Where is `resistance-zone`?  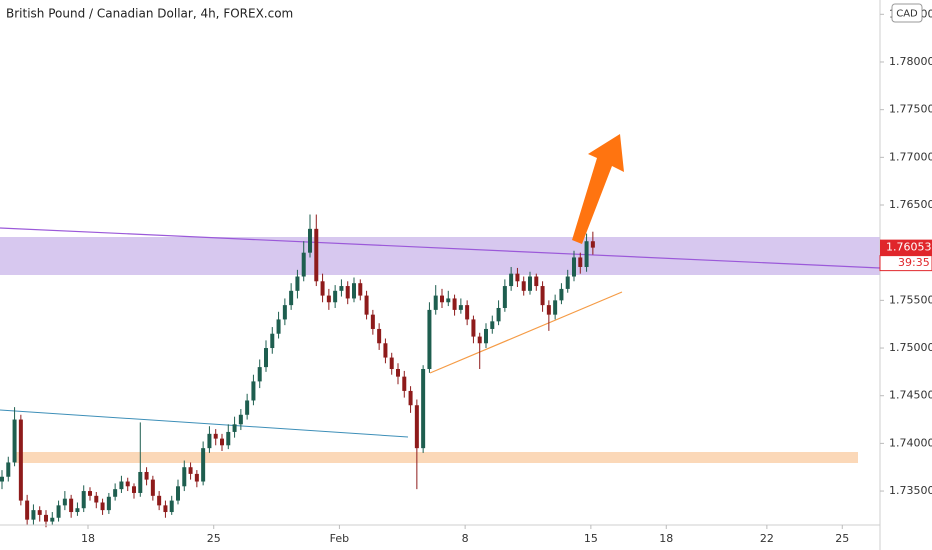 resistance-zone is located at coordinates (440, 256).